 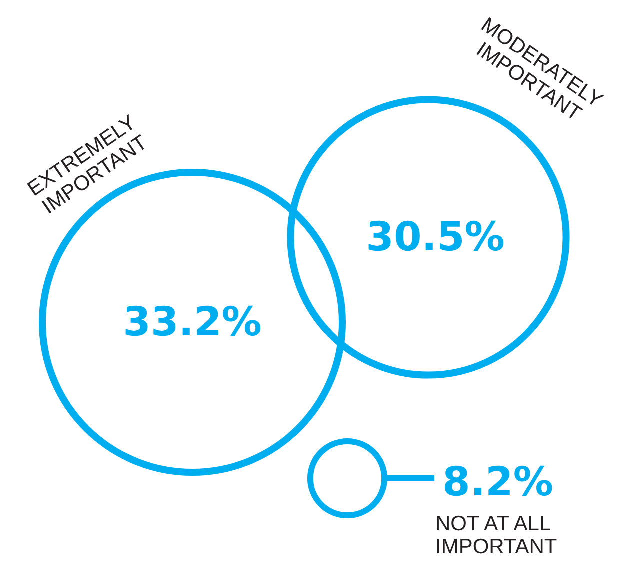 What do you see at coordinates (497, 535) in the screenshot?
I see `category-label: NOT AT ALL IMPORTANT` at bounding box center [497, 535].